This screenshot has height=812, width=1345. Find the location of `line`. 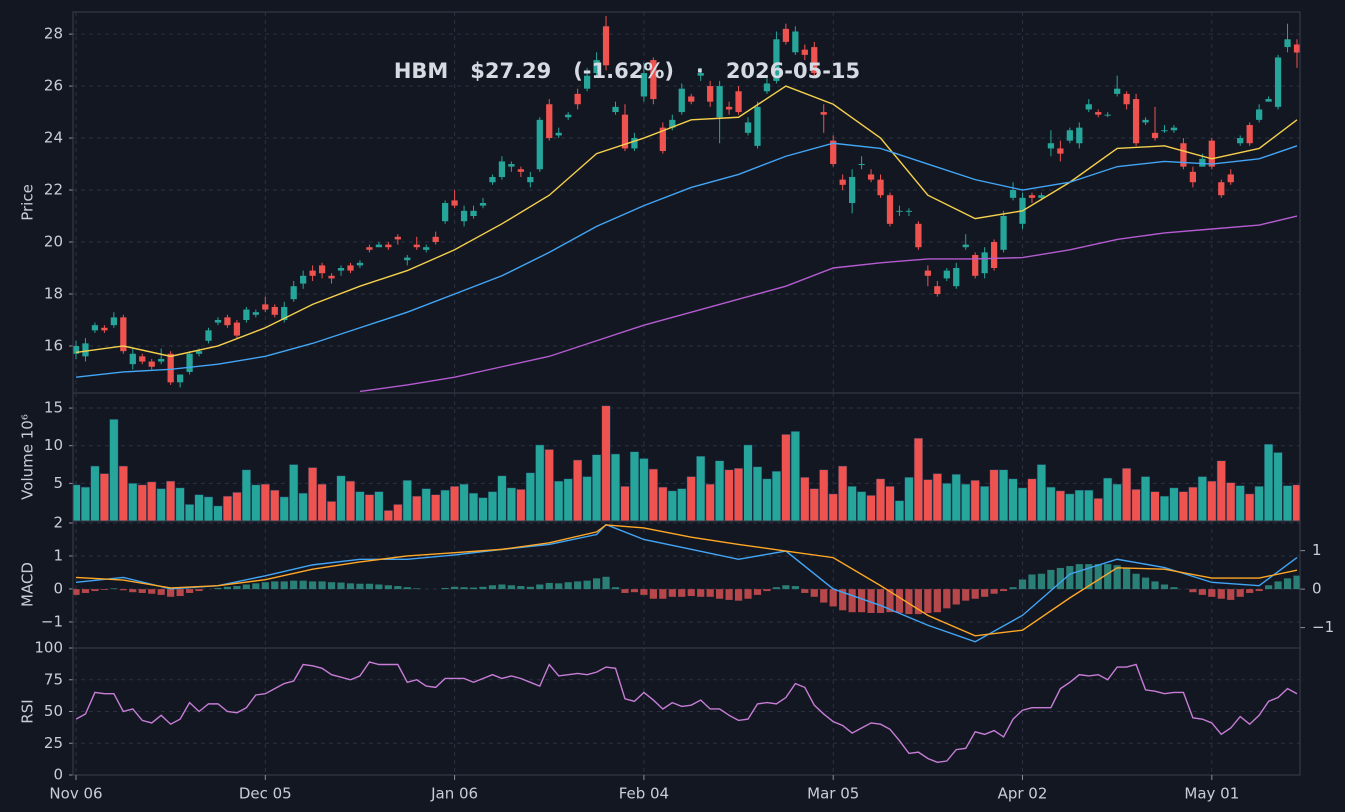

line is located at coordinates (686, 712).